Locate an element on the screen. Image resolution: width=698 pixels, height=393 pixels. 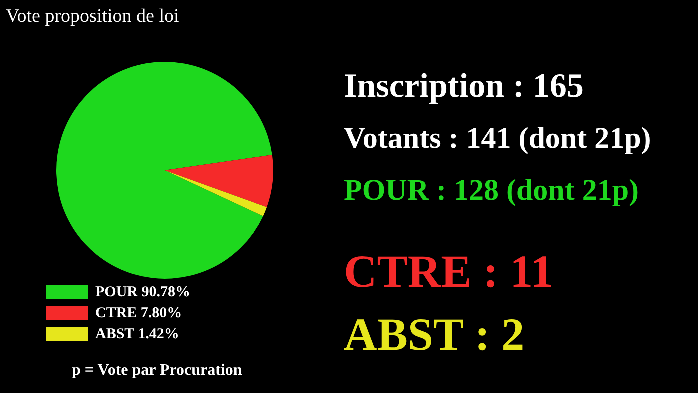
text: CTRE : 11 is located at coordinates (449, 271).